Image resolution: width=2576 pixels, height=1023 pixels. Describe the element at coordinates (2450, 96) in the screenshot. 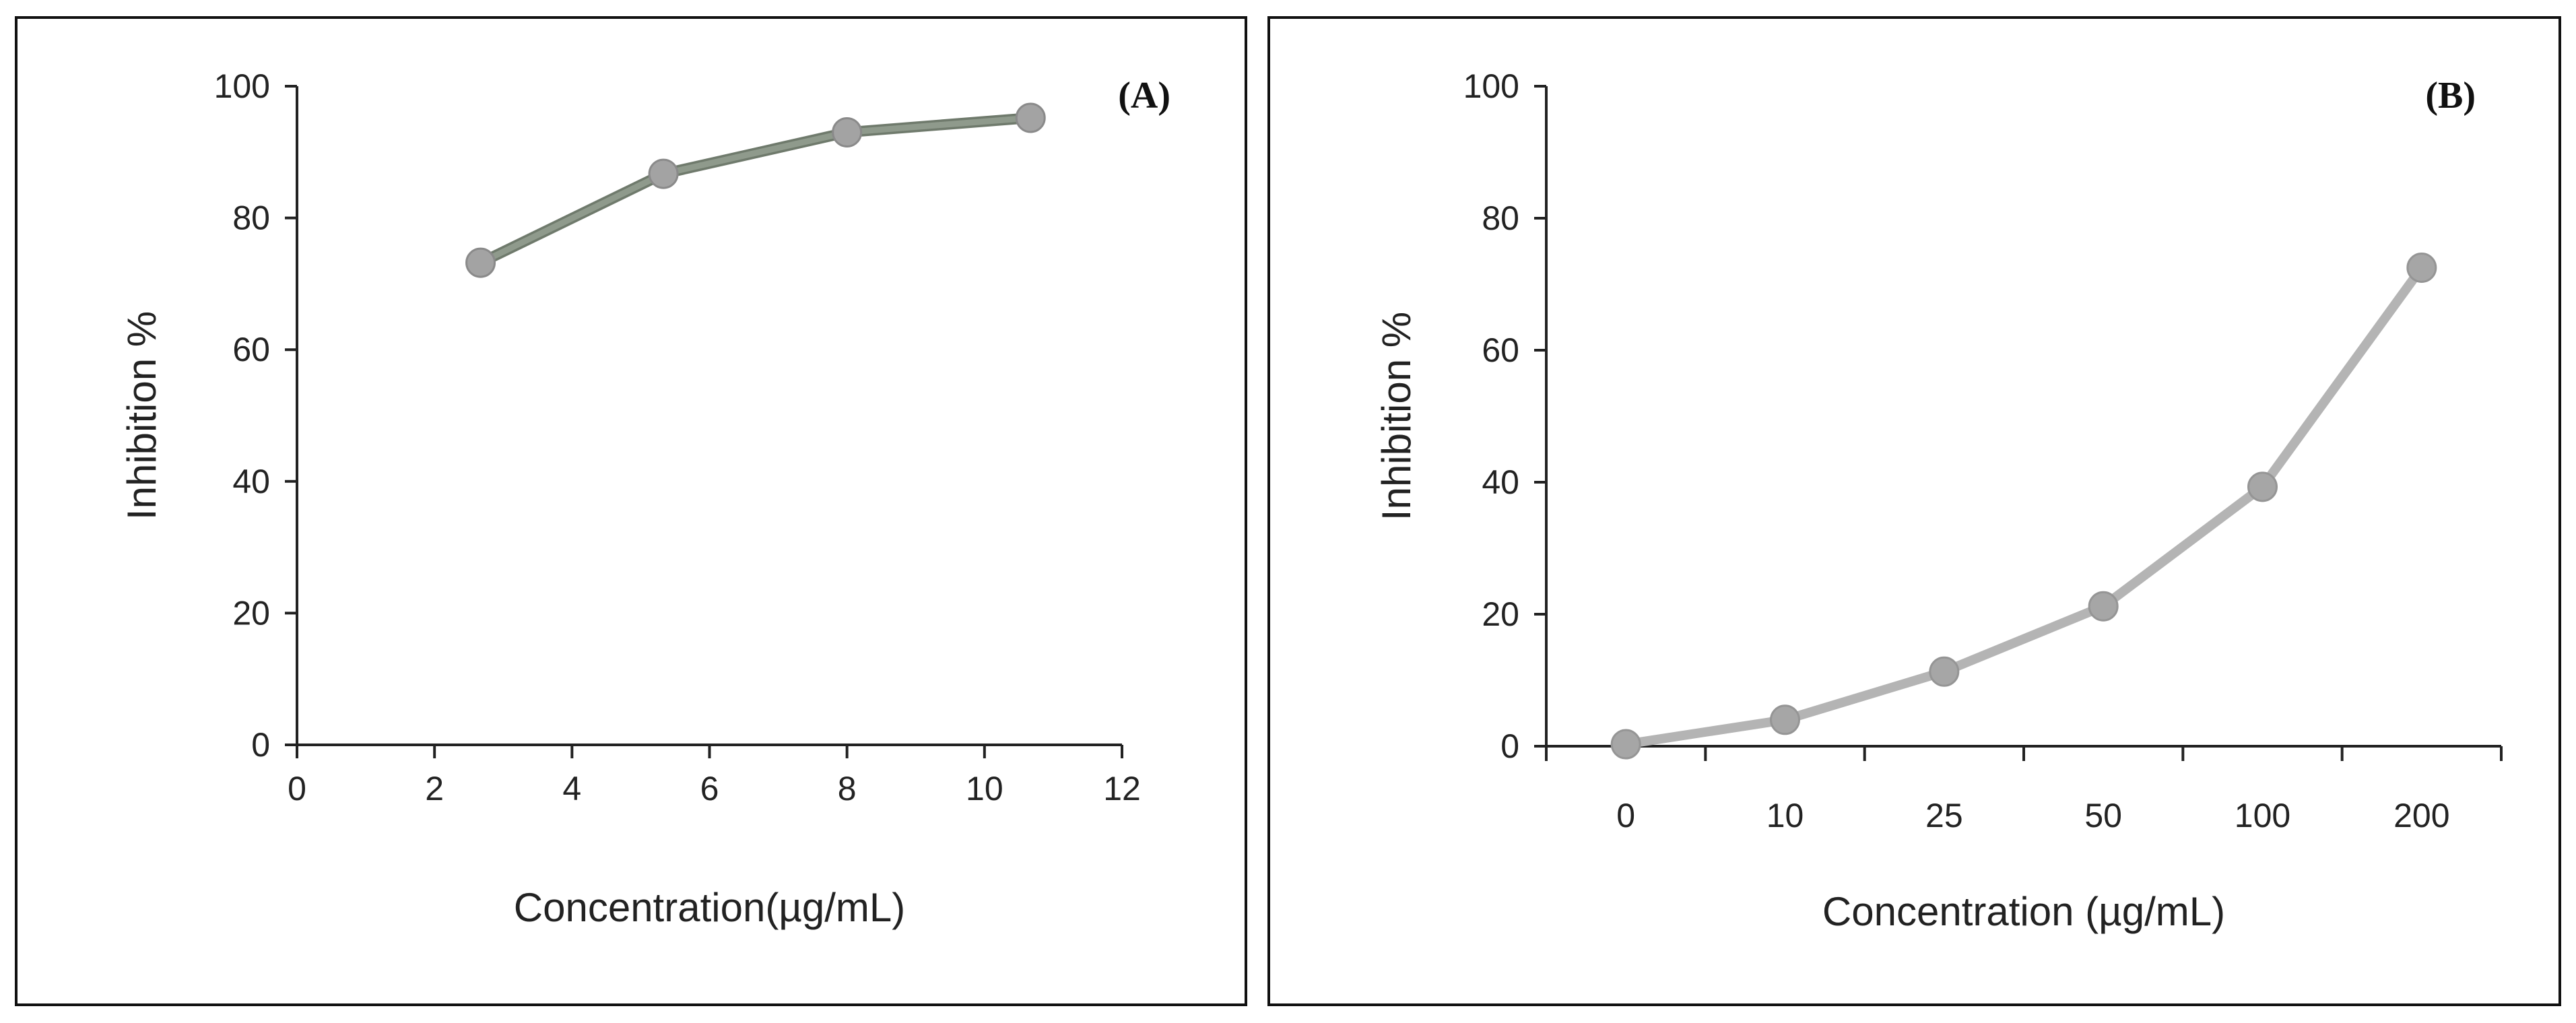

I see `panel-label-b: (B)` at that location.